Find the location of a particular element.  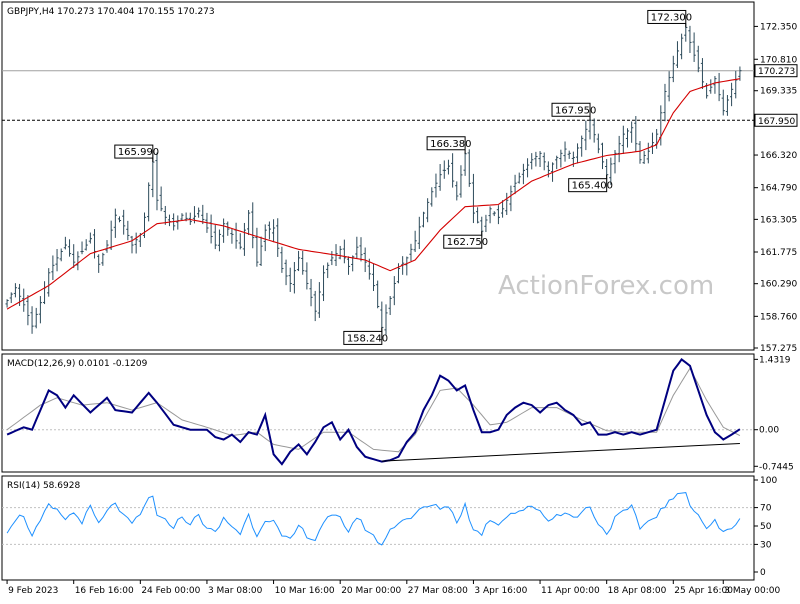

level-price-tag: 167.950 is located at coordinates (776, 122).